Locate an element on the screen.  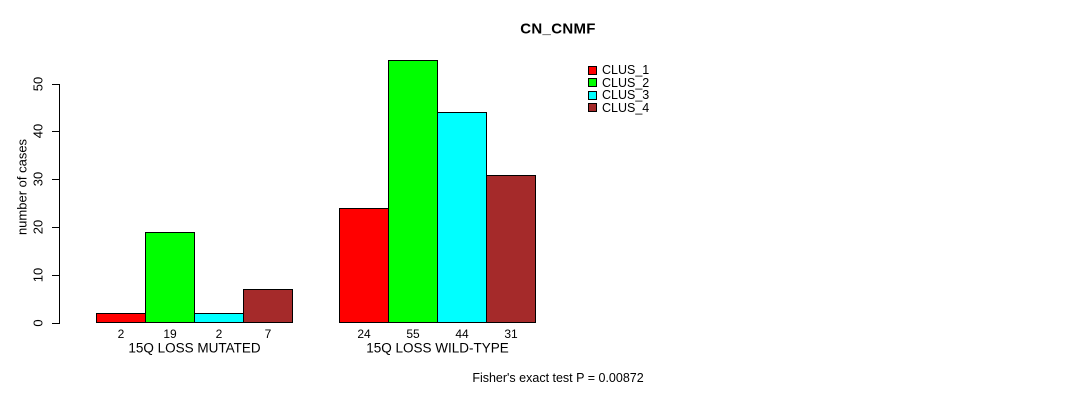
legend-item: CLUS_1 is located at coordinates (618, 70).